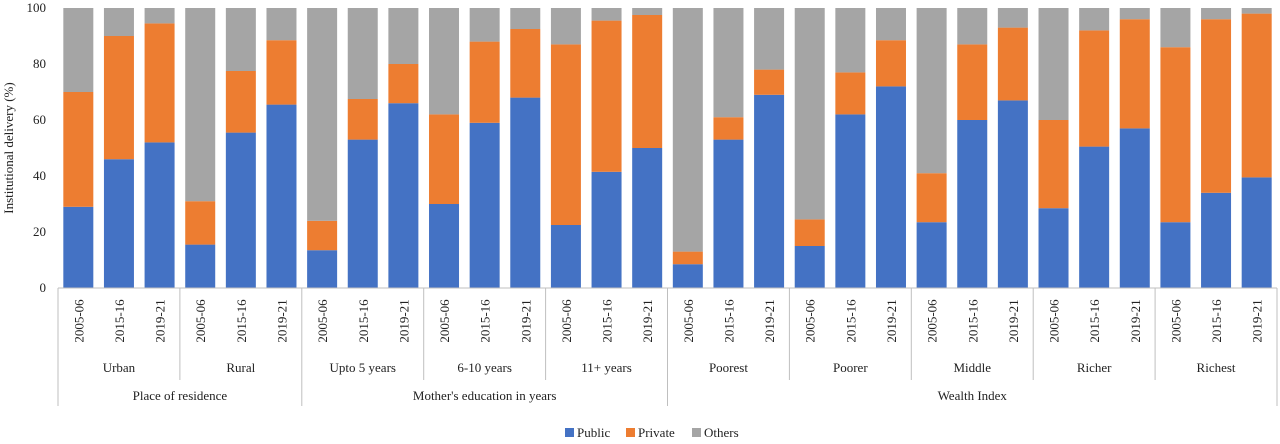 This screenshot has width=1280, height=444. I want to click on y-axis-ticks: 0 20 40 60 80 100, so click(37, 147).